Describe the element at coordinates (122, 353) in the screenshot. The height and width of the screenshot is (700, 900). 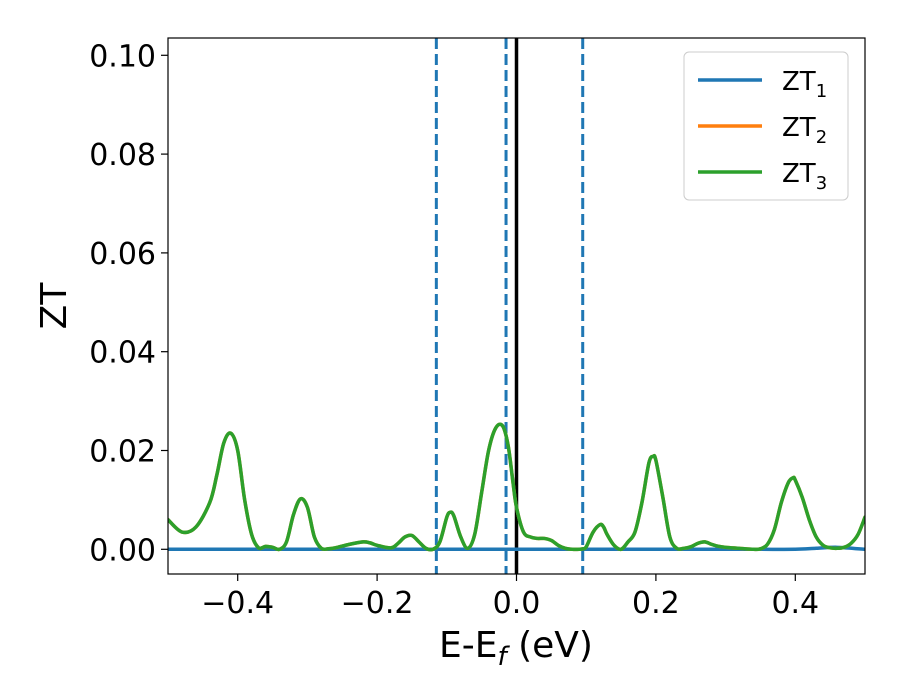
I see `y-tick-label: 0.04` at that location.